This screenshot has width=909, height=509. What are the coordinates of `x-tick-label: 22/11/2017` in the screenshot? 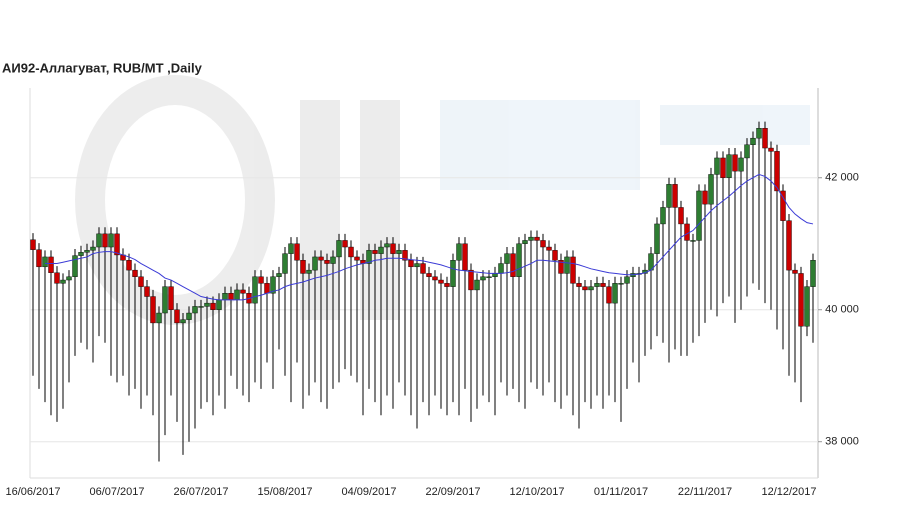 It's located at (705, 492).